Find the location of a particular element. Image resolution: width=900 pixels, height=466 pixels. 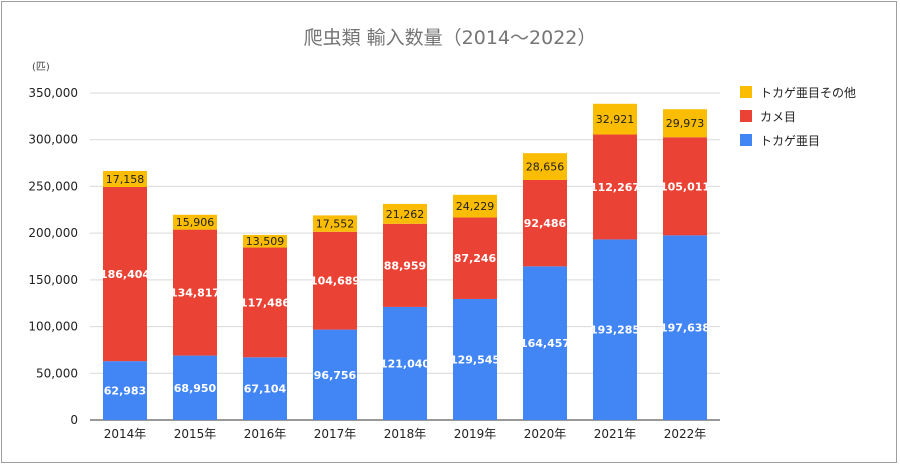

y-tick-label: 300,000 is located at coordinates (53, 140).